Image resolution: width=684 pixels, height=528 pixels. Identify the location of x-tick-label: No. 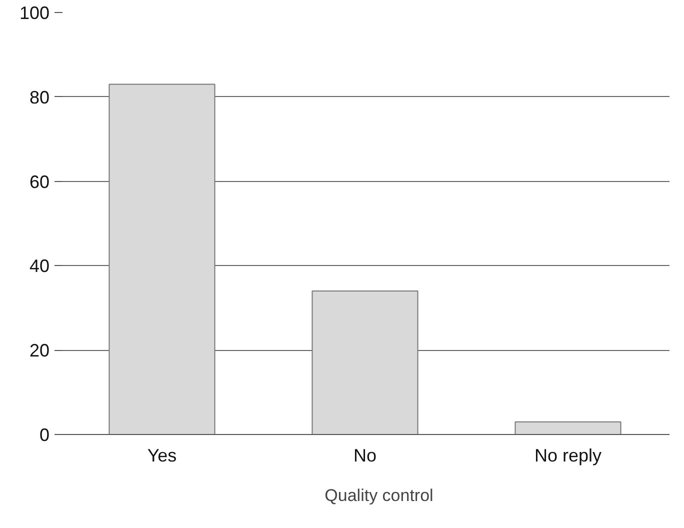
(365, 456).